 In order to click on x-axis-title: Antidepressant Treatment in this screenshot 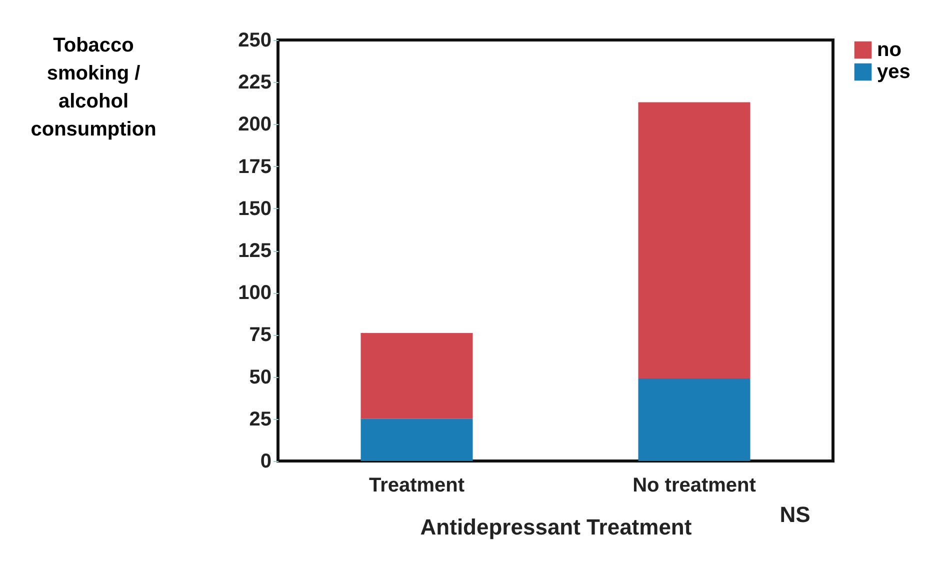, I will do `click(556, 527)`.